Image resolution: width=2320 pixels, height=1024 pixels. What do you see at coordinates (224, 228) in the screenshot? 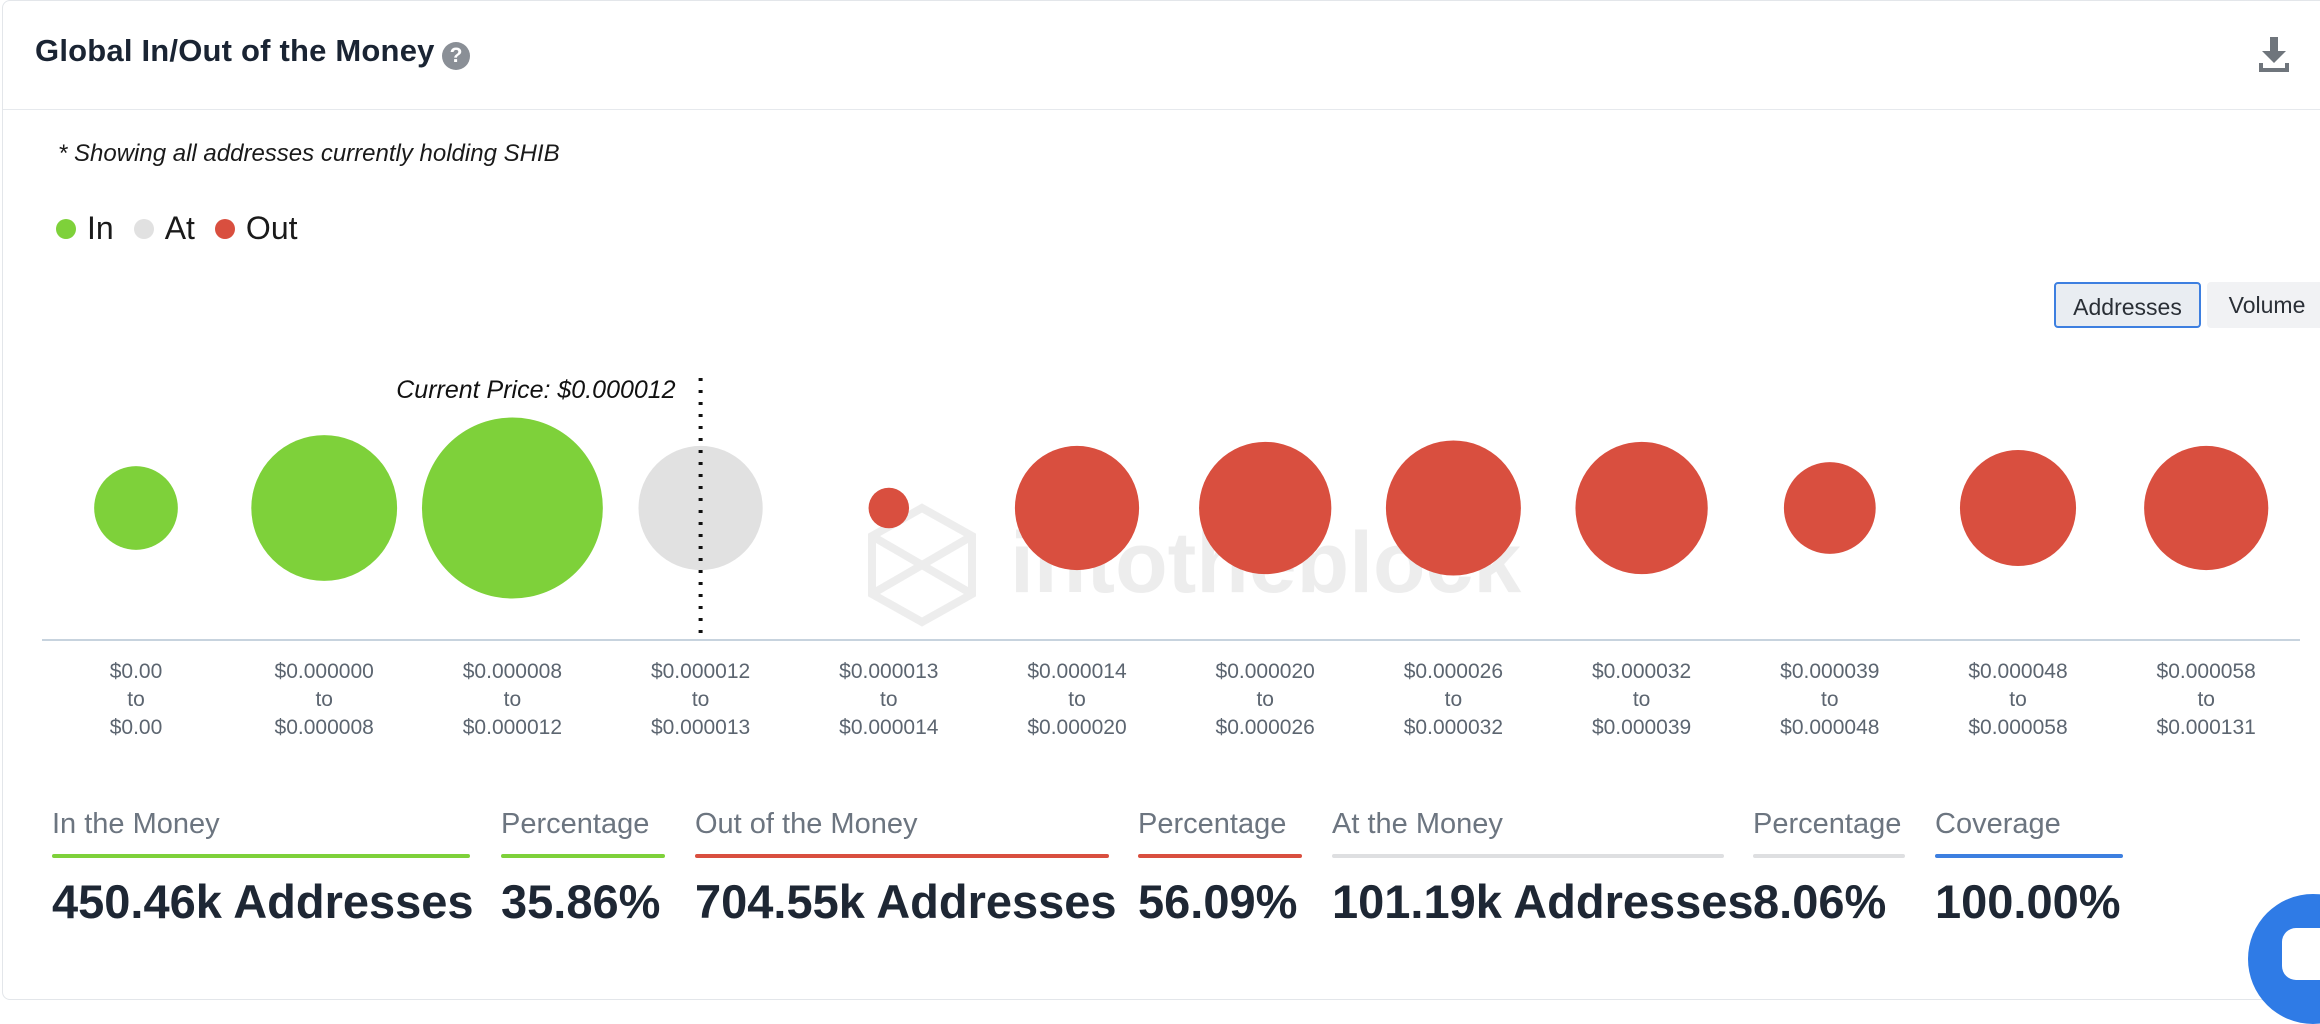
I see `legend-out-dot` at bounding box center [224, 228].